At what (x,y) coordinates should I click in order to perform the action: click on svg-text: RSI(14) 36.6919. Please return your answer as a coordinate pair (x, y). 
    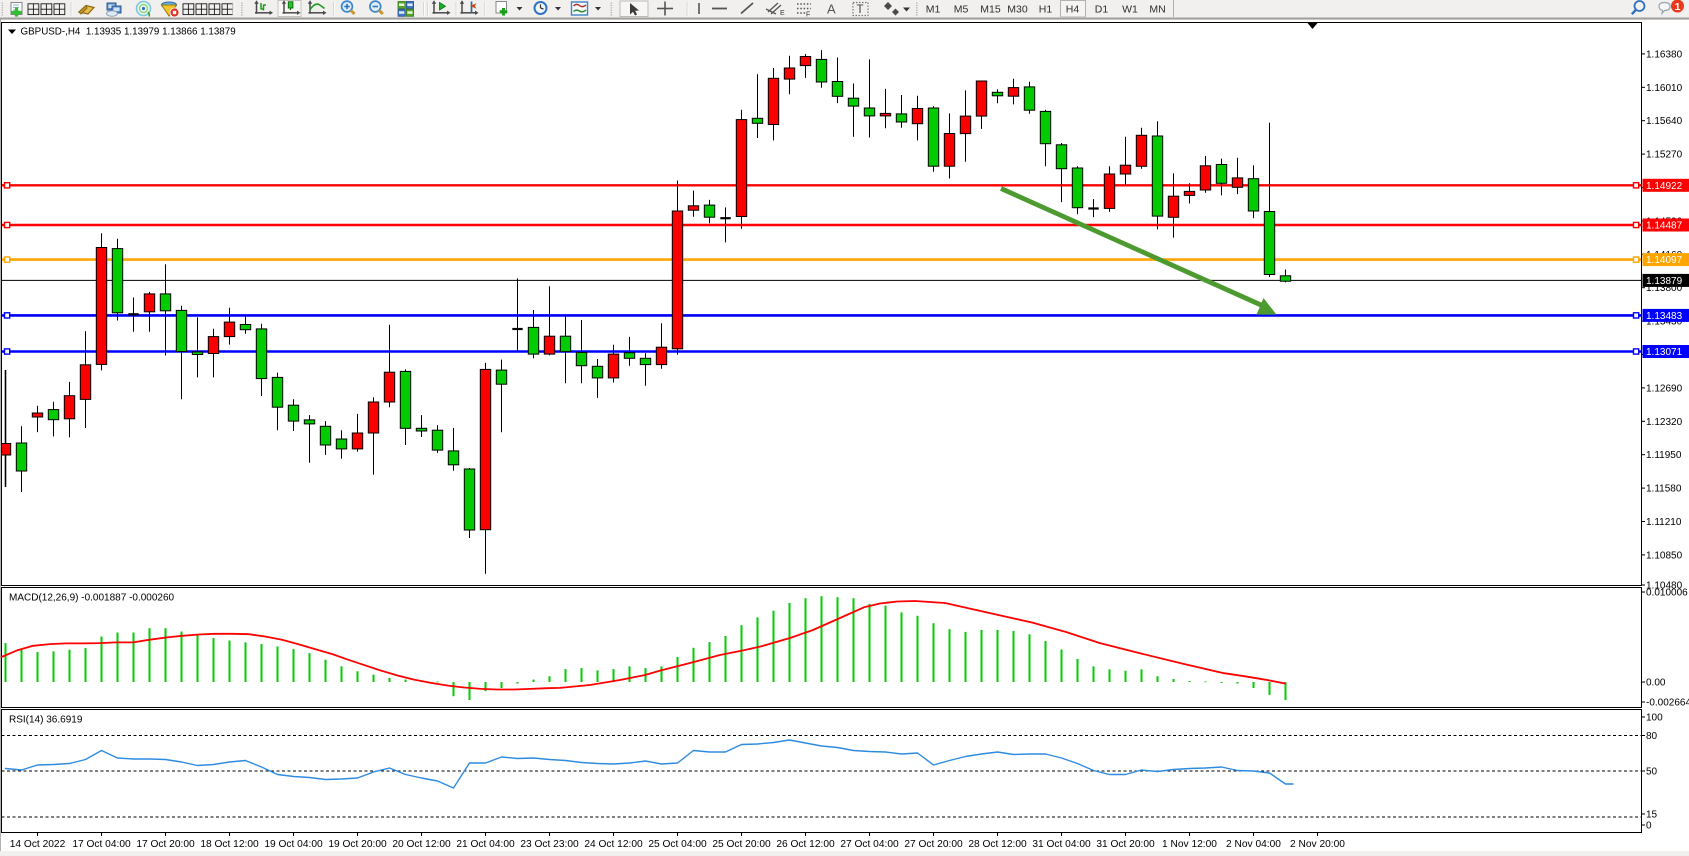
    Looking at the image, I should click on (46, 720).